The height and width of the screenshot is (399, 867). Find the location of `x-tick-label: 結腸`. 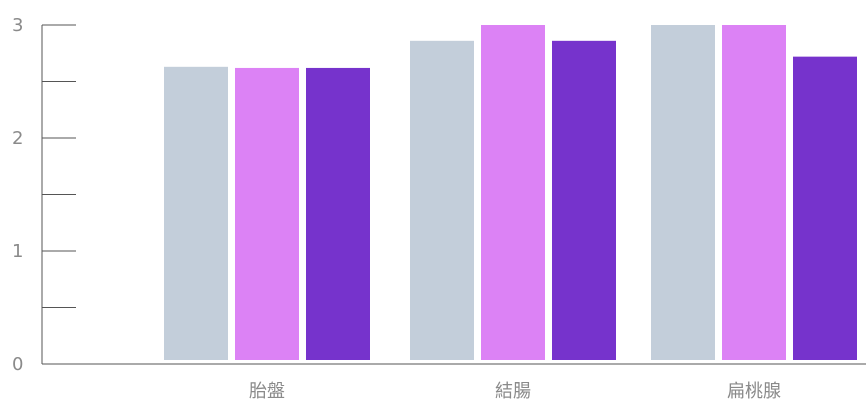

x-tick-label: 結腸 is located at coordinates (513, 390).